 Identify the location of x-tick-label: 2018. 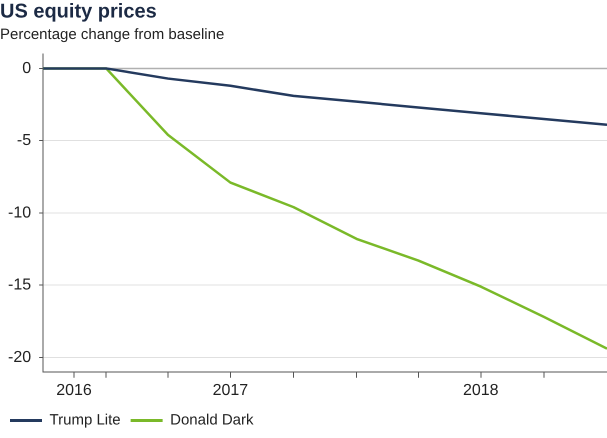
(480, 390).